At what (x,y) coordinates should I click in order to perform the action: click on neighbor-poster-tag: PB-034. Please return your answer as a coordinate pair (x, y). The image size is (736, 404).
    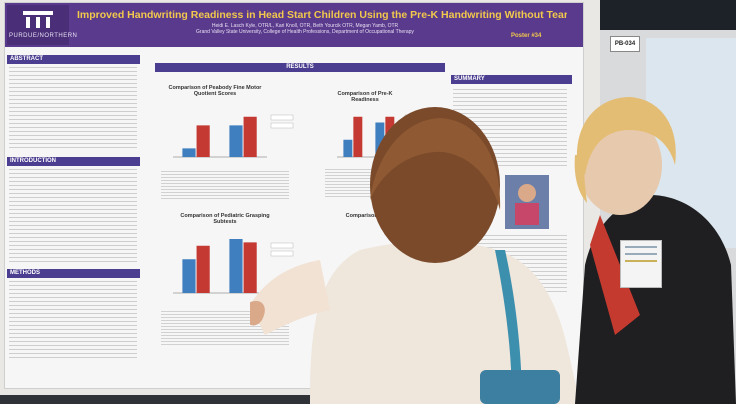
    Looking at the image, I should click on (625, 44).